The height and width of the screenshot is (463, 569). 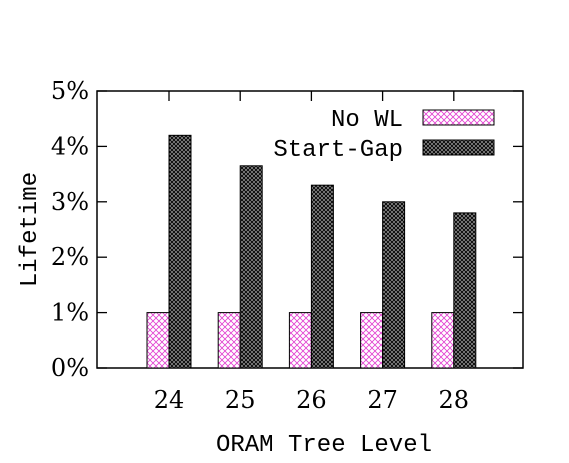 What do you see at coordinates (70, 257) in the screenshot?
I see `y-tick-label: 2%` at bounding box center [70, 257].